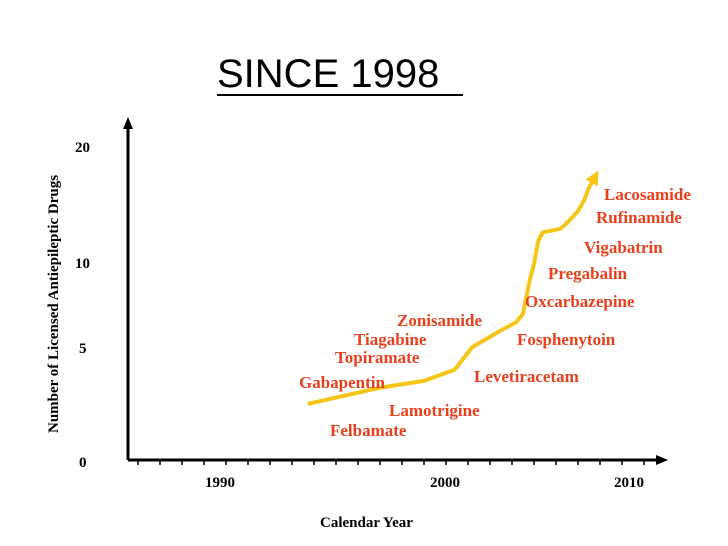  Describe the element at coordinates (629, 483) in the screenshot. I see `x-tick-label: 2010` at that location.